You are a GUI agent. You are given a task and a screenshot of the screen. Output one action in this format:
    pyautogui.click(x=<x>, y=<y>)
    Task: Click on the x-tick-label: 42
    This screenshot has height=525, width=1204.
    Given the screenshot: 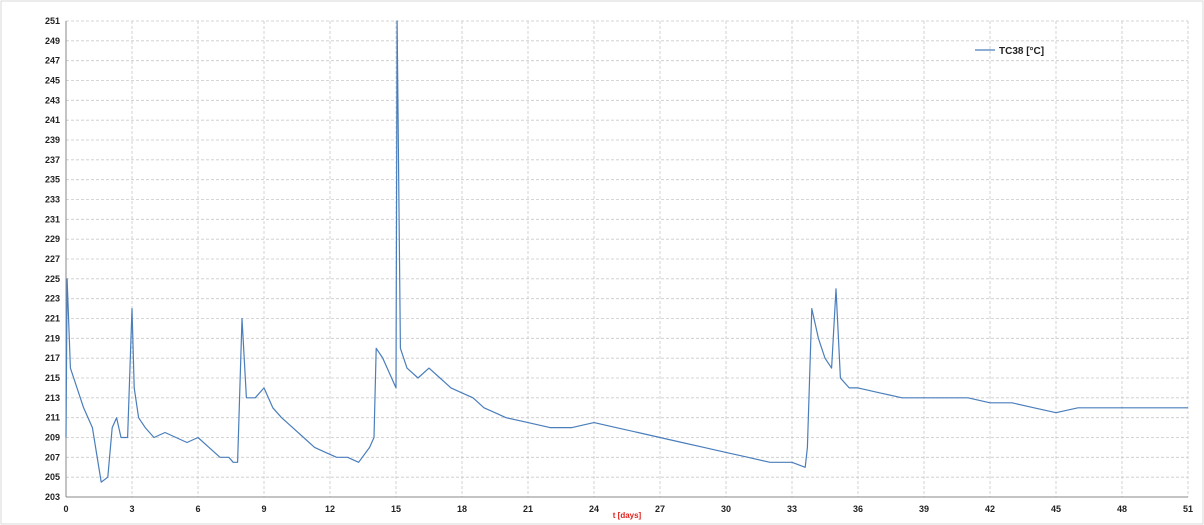 What is the action you would take?
    pyautogui.click(x=990, y=509)
    